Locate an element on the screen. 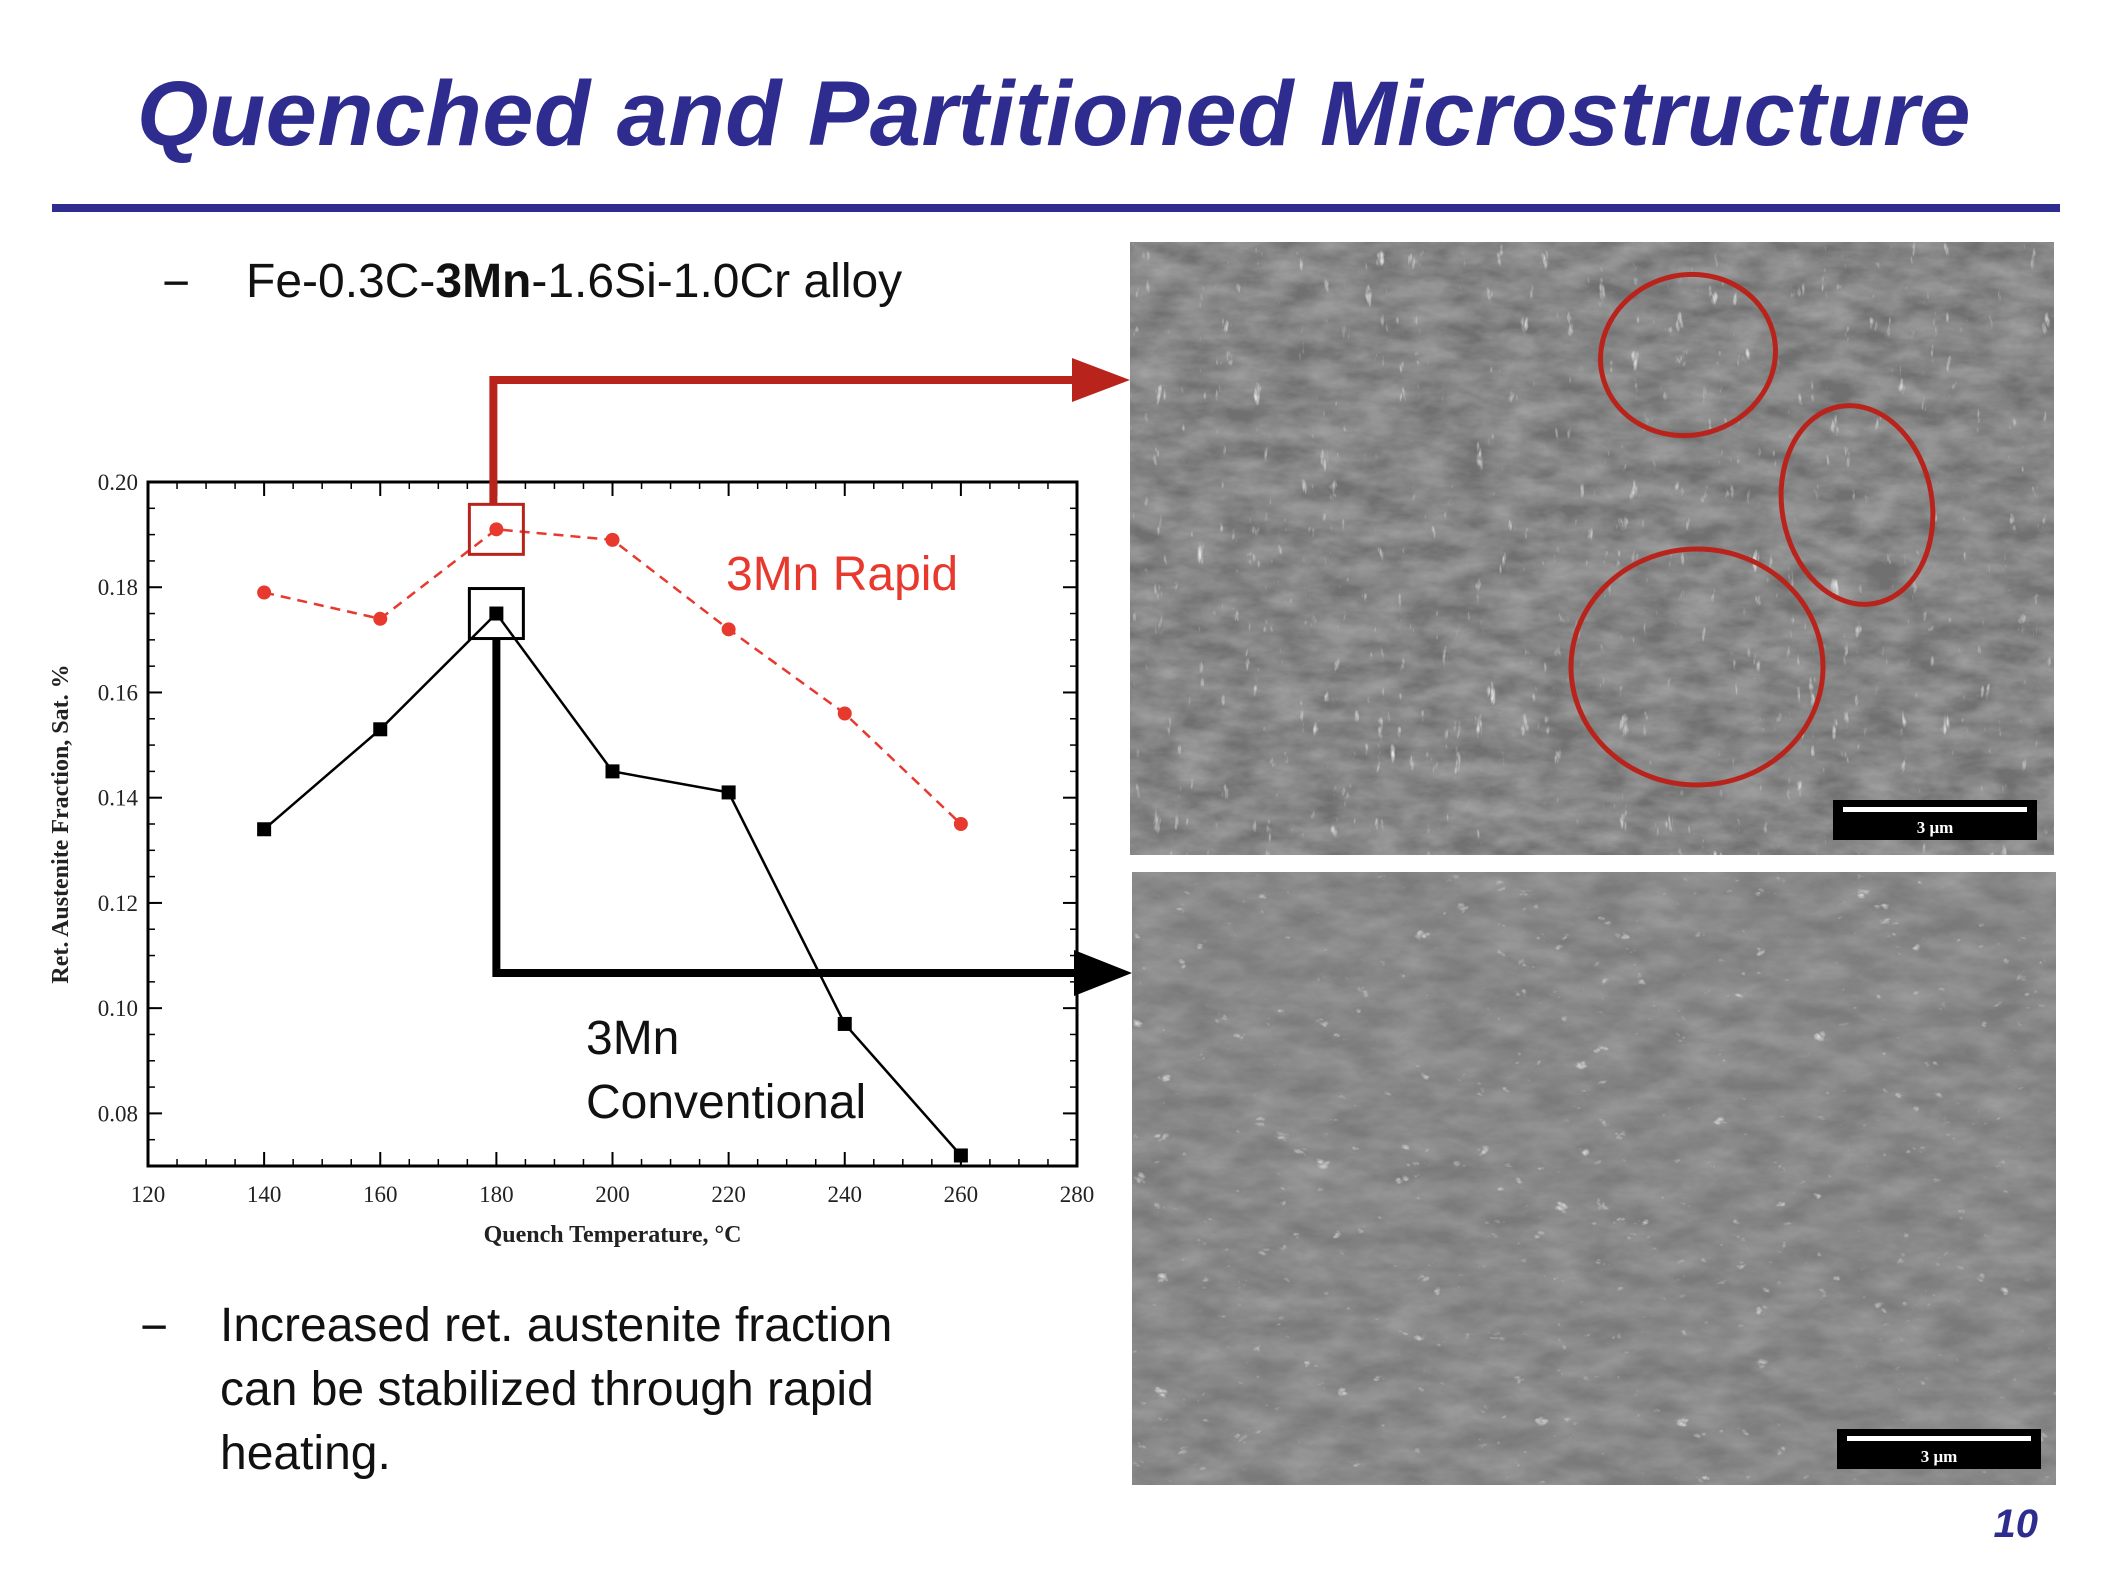 The height and width of the screenshot is (1583, 2108). alloy-bullet: Fe-0.3C-3Mn-1.6Si-1.0Cr alloy is located at coordinates (574, 282).